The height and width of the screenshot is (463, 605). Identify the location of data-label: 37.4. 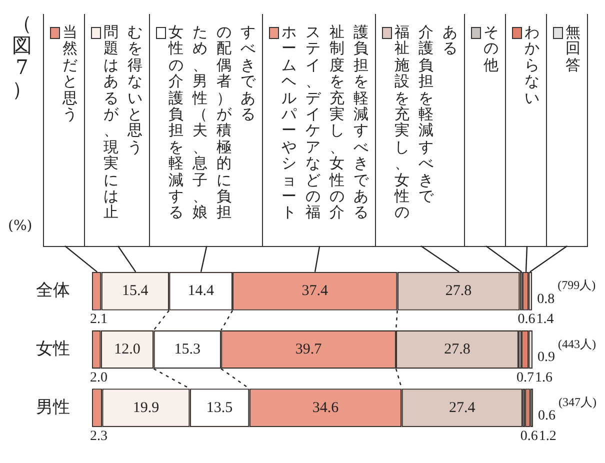
(315, 291).